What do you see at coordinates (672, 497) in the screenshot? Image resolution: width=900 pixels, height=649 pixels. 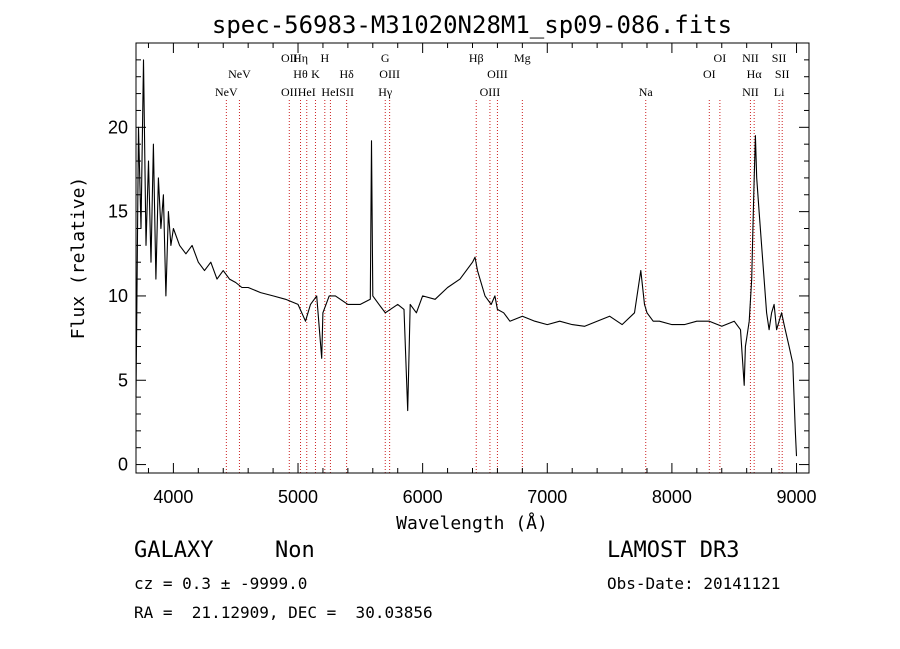 I see `x-tick-label: 8000` at bounding box center [672, 497].